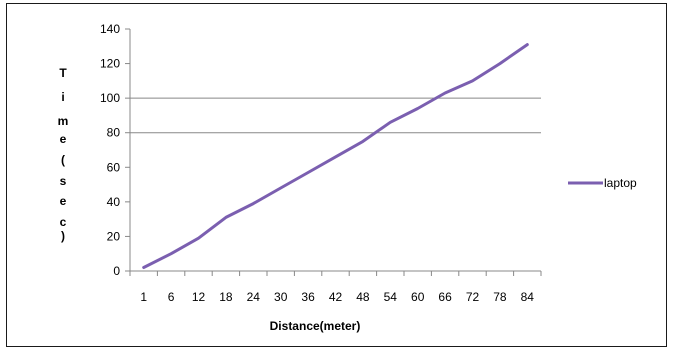 The height and width of the screenshot is (355, 673). What do you see at coordinates (445, 297) in the screenshot?
I see `x-tick-label-66: 66` at bounding box center [445, 297].